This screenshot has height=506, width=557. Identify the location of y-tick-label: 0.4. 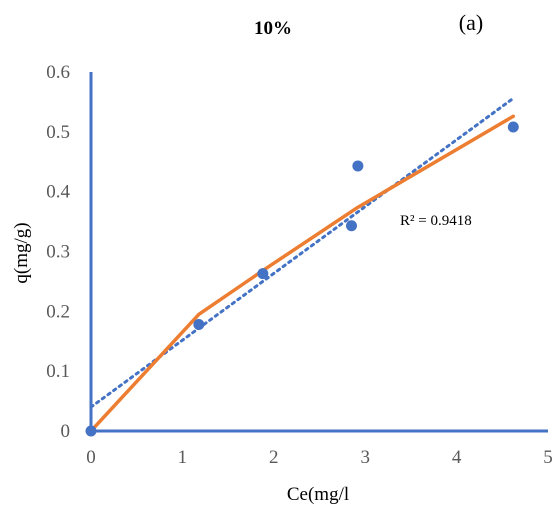
(58, 192).